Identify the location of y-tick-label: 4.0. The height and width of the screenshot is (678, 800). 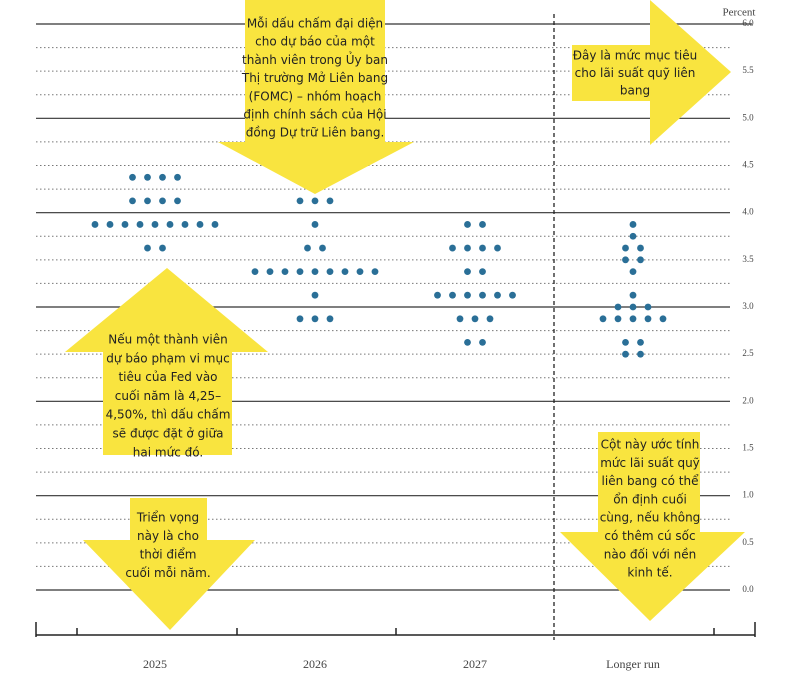
(748, 212).